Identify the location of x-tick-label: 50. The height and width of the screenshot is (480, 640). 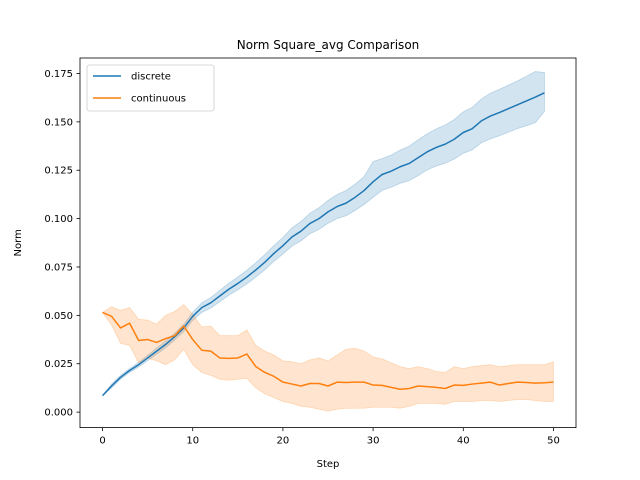
(553, 441).